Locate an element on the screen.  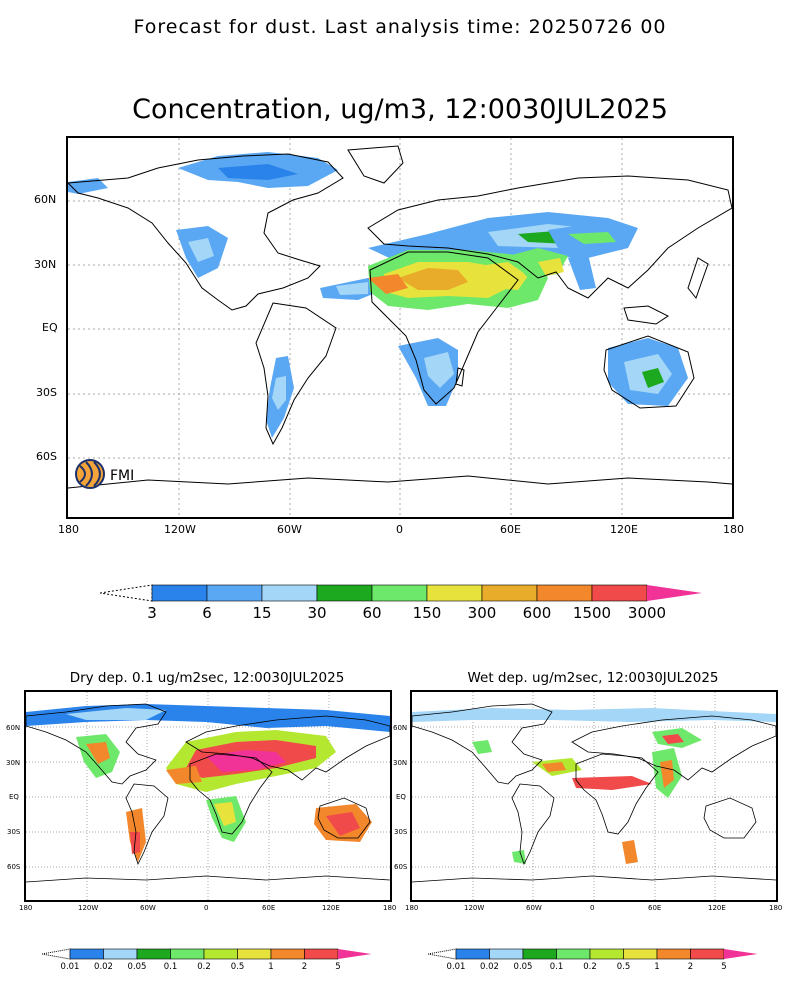
wet-colorbar-label: 0.1 is located at coordinates (557, 967).